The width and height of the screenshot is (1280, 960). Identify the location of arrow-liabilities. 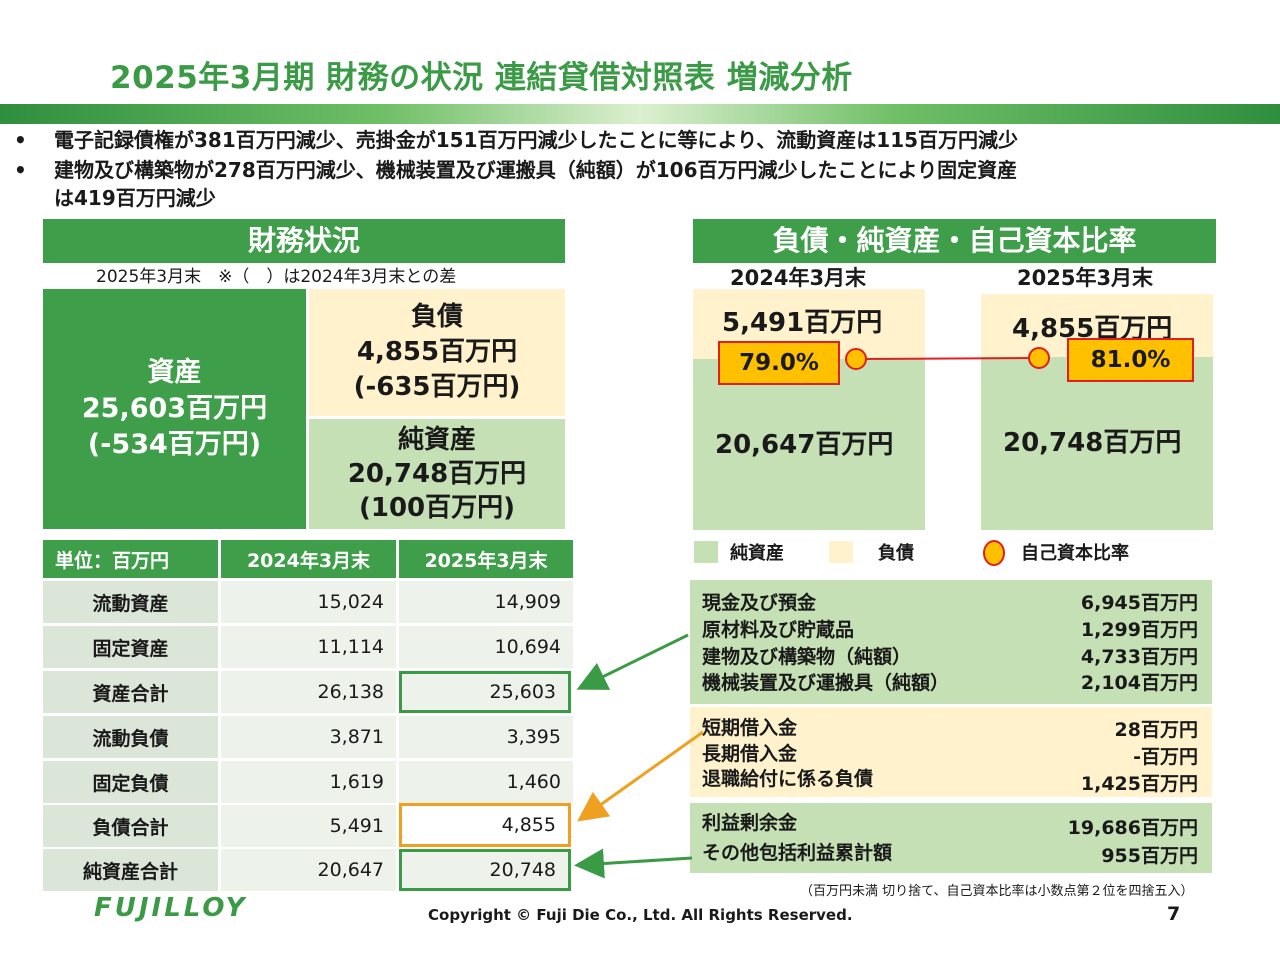
(640, 776).